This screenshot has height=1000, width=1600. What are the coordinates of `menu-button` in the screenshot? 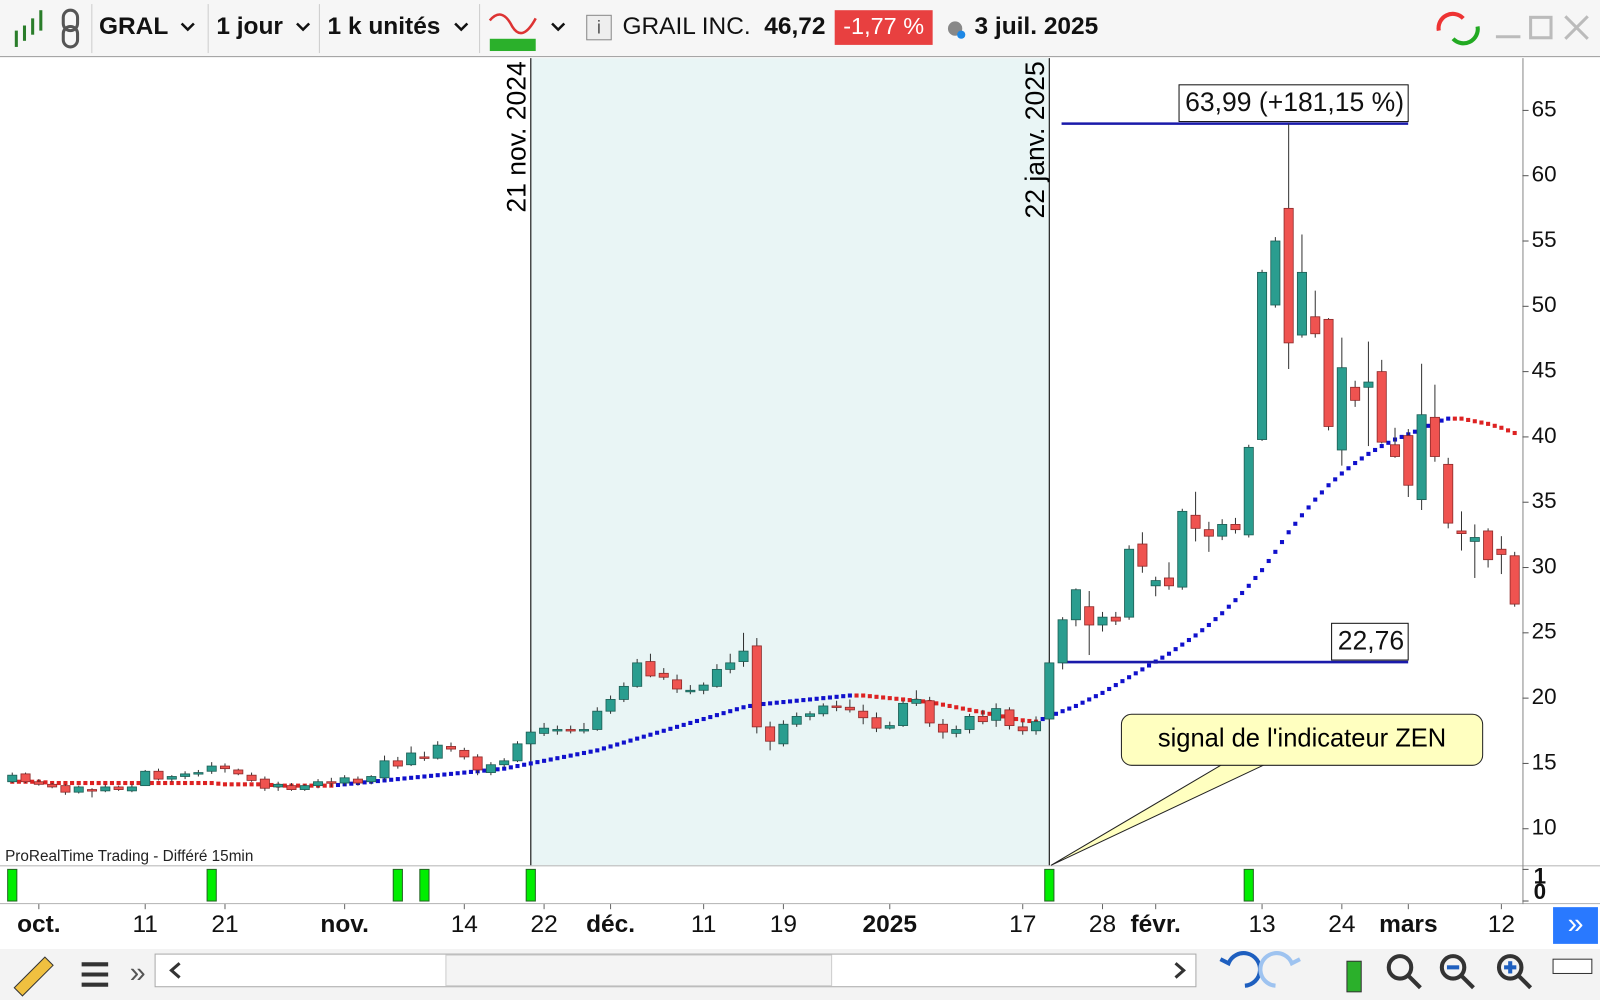 It's located at (95, 974).